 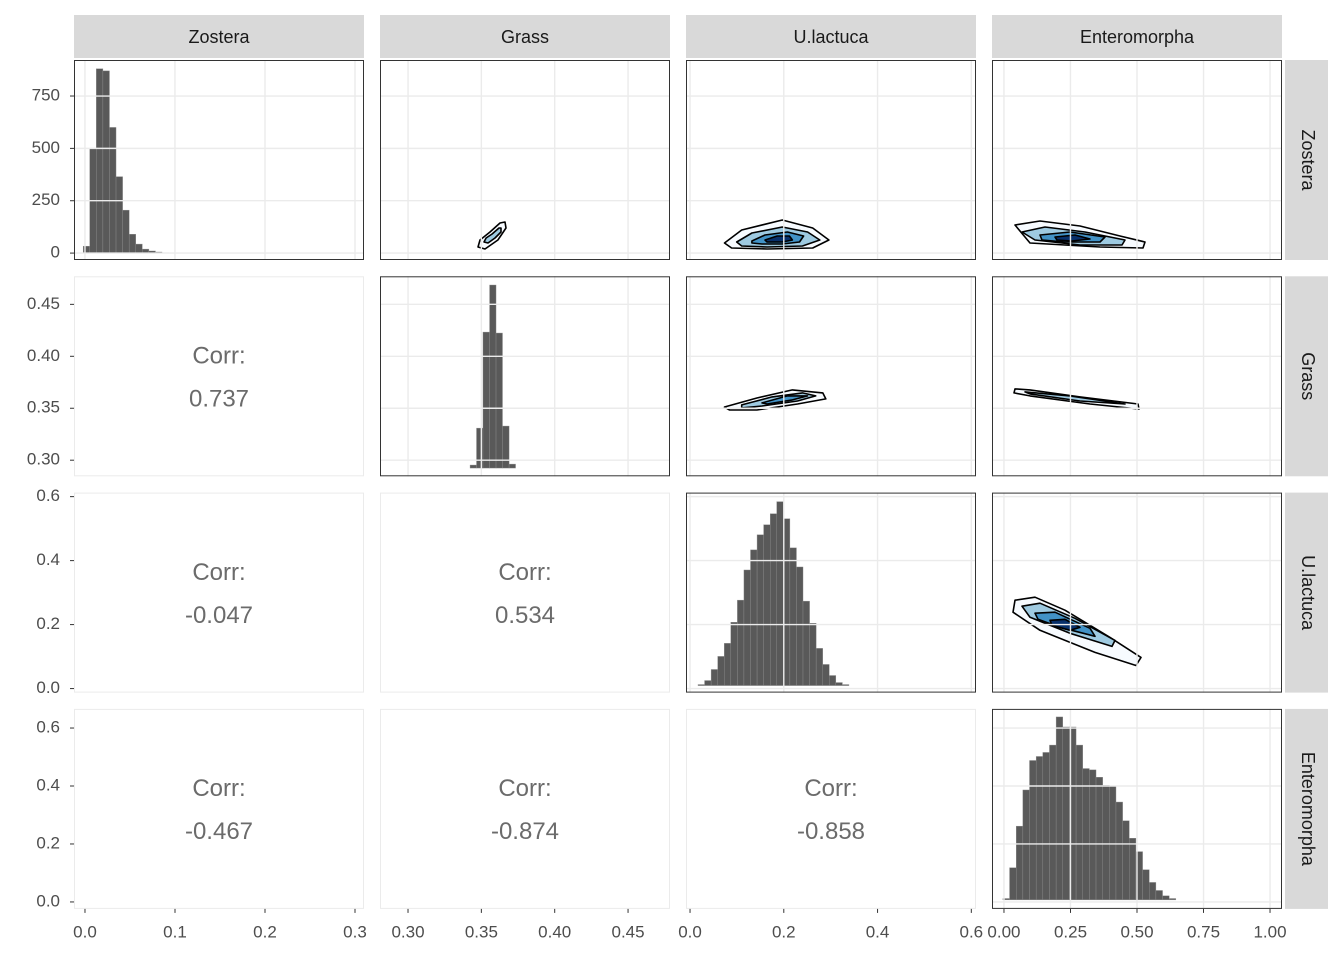 What do you see at coordinates (481, 931) in the screenshot?
I see `x-tick-label: 0.35` at bounding box center [481, 931].